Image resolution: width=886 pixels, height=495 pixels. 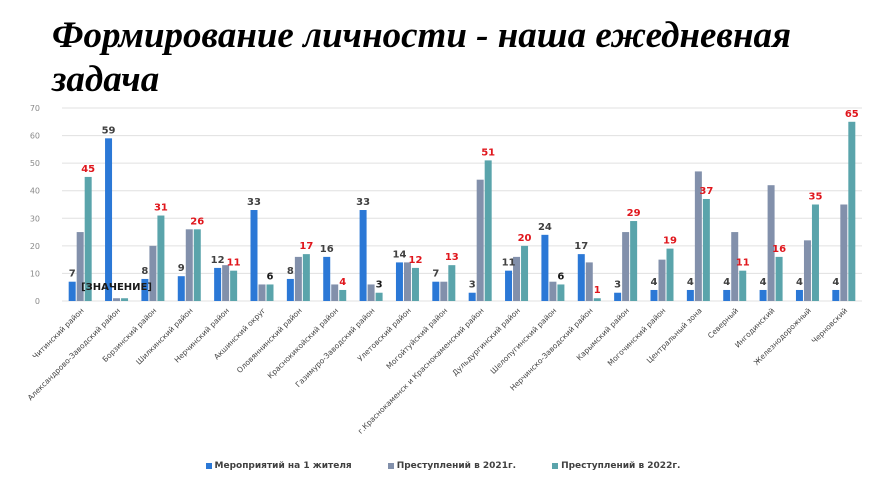 I want to click on data-label: 35, so click(x=815, y=197).